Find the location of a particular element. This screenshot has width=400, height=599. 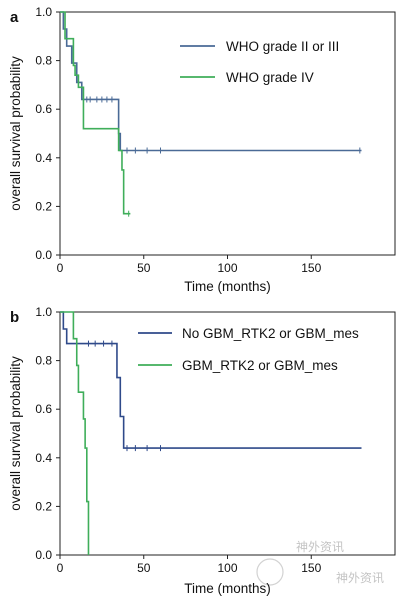

legend-label: WHO grade IV is located at coordinates (270, 77).